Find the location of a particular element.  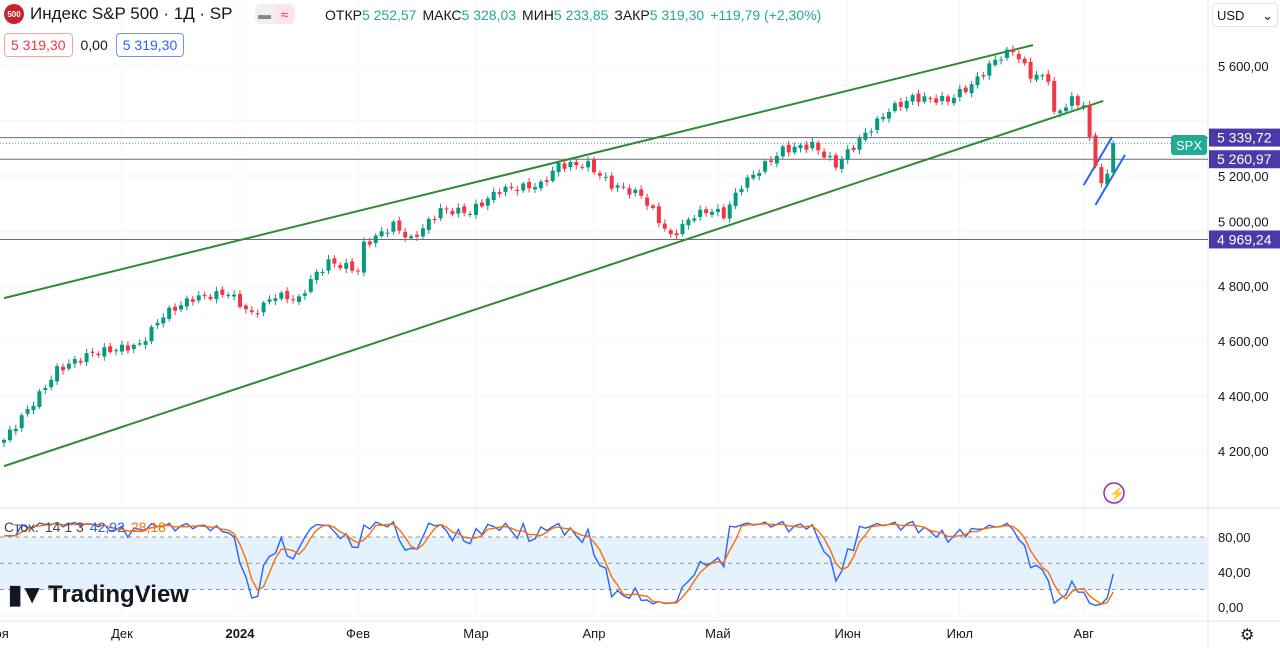

approx-icon: ≈ is located at coordinates (284, 14).